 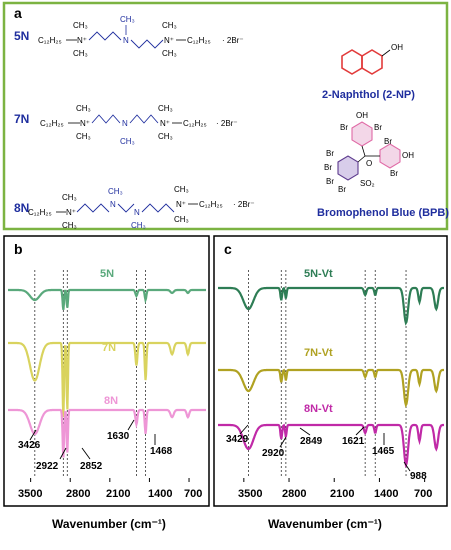 What do you see at coordinates (366, 62) in the screenshot?
I see `naphthol-structure` at bounding box center [366, 62].